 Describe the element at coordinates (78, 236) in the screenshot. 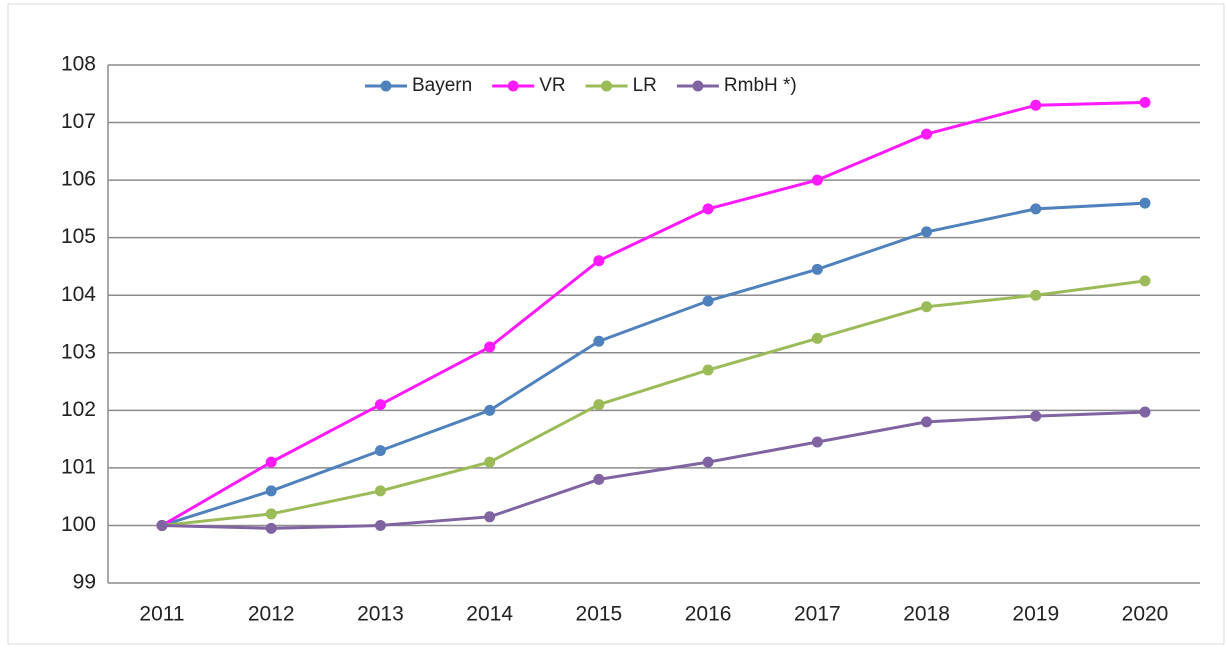

I see `y-tick-label: 105` at that location.